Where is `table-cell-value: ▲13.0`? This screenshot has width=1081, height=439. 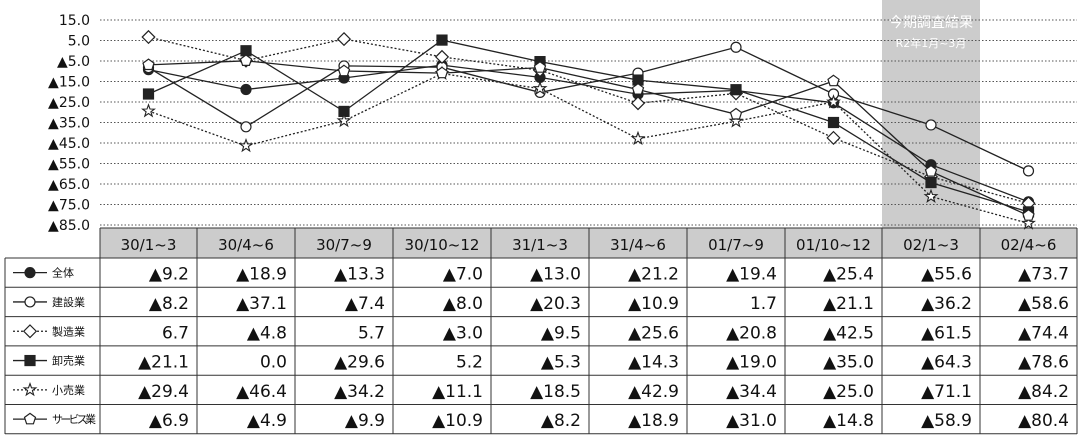
table-cell-value: ▲13.0 is located at coordinates (555, 275).